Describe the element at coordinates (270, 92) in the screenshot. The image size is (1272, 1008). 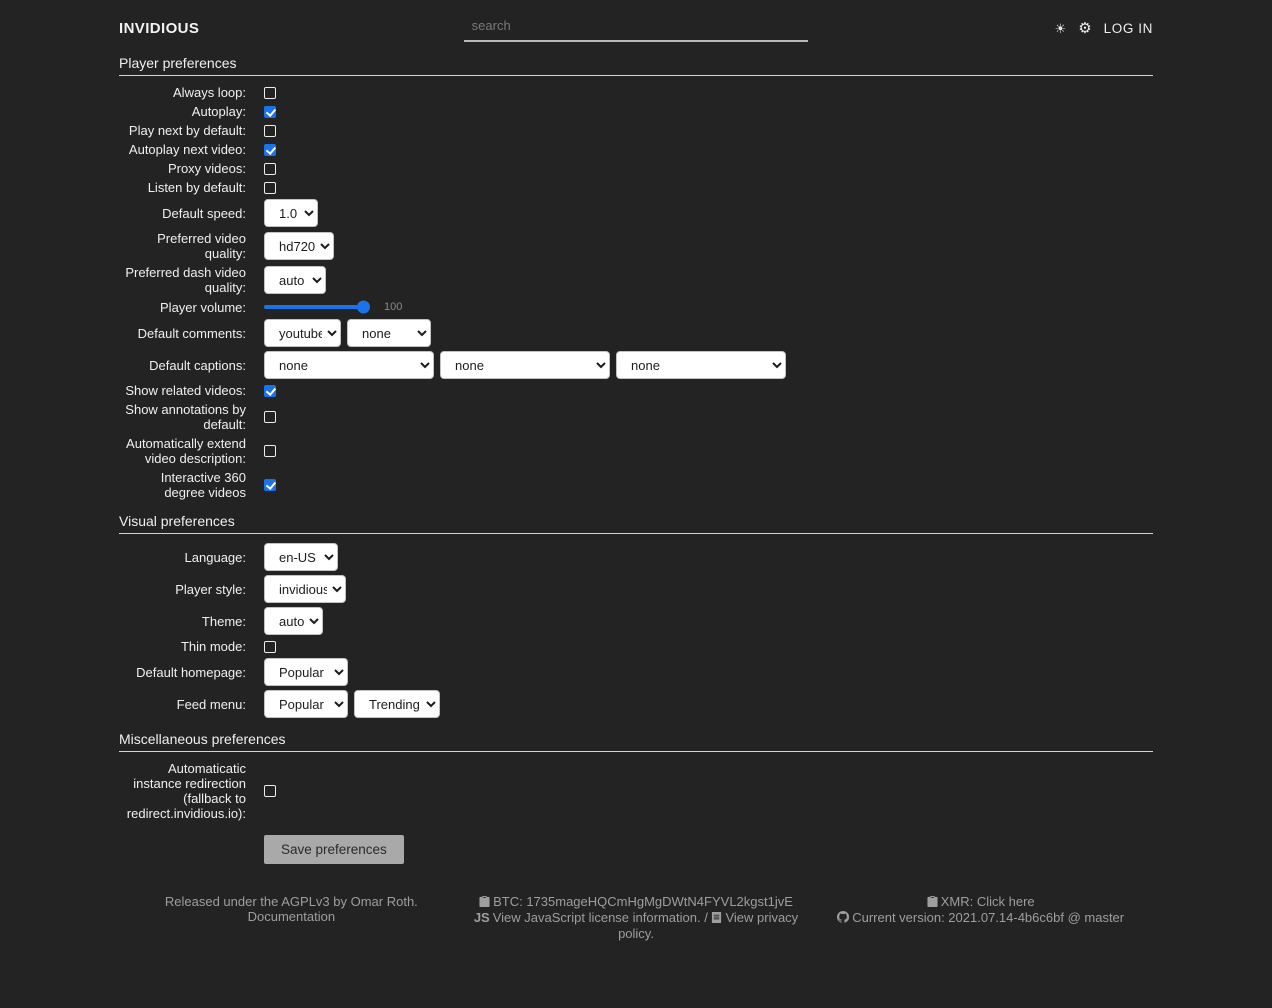
I see `always-loop-checkbox` at that location.